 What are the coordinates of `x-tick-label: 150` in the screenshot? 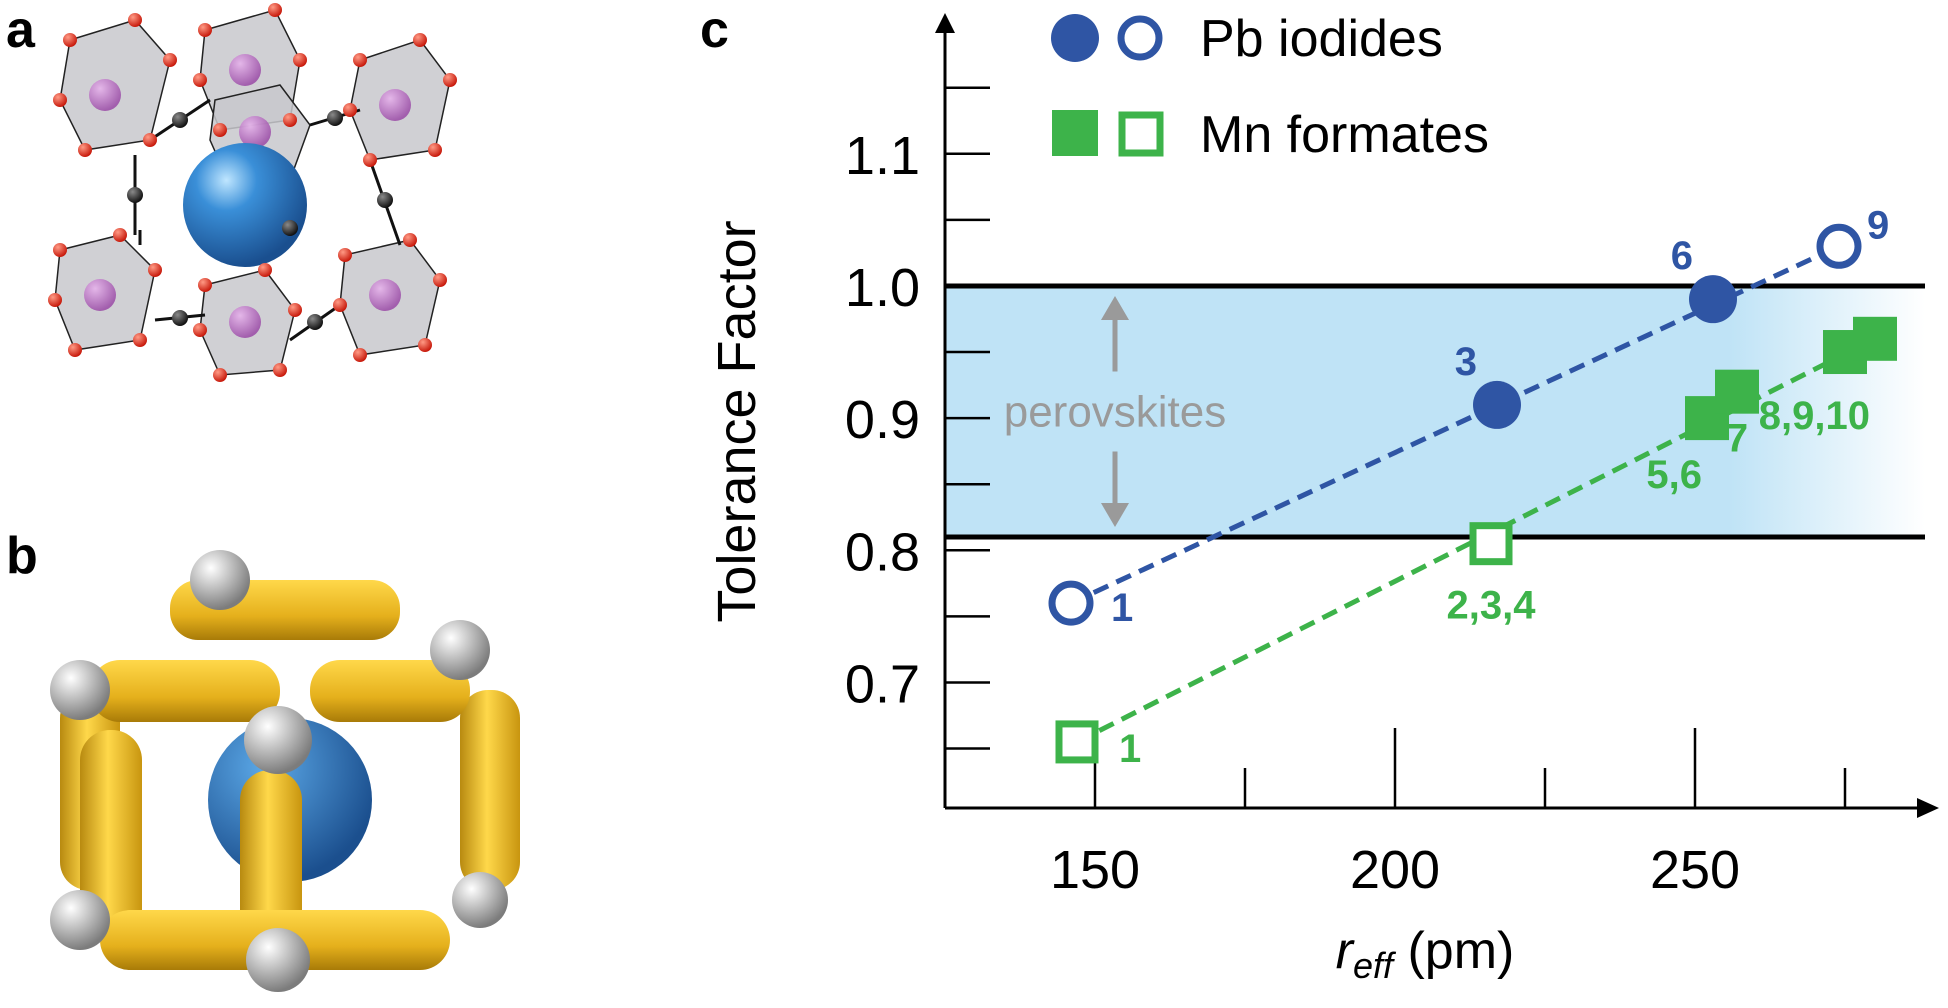 It's located at (1095, 870).